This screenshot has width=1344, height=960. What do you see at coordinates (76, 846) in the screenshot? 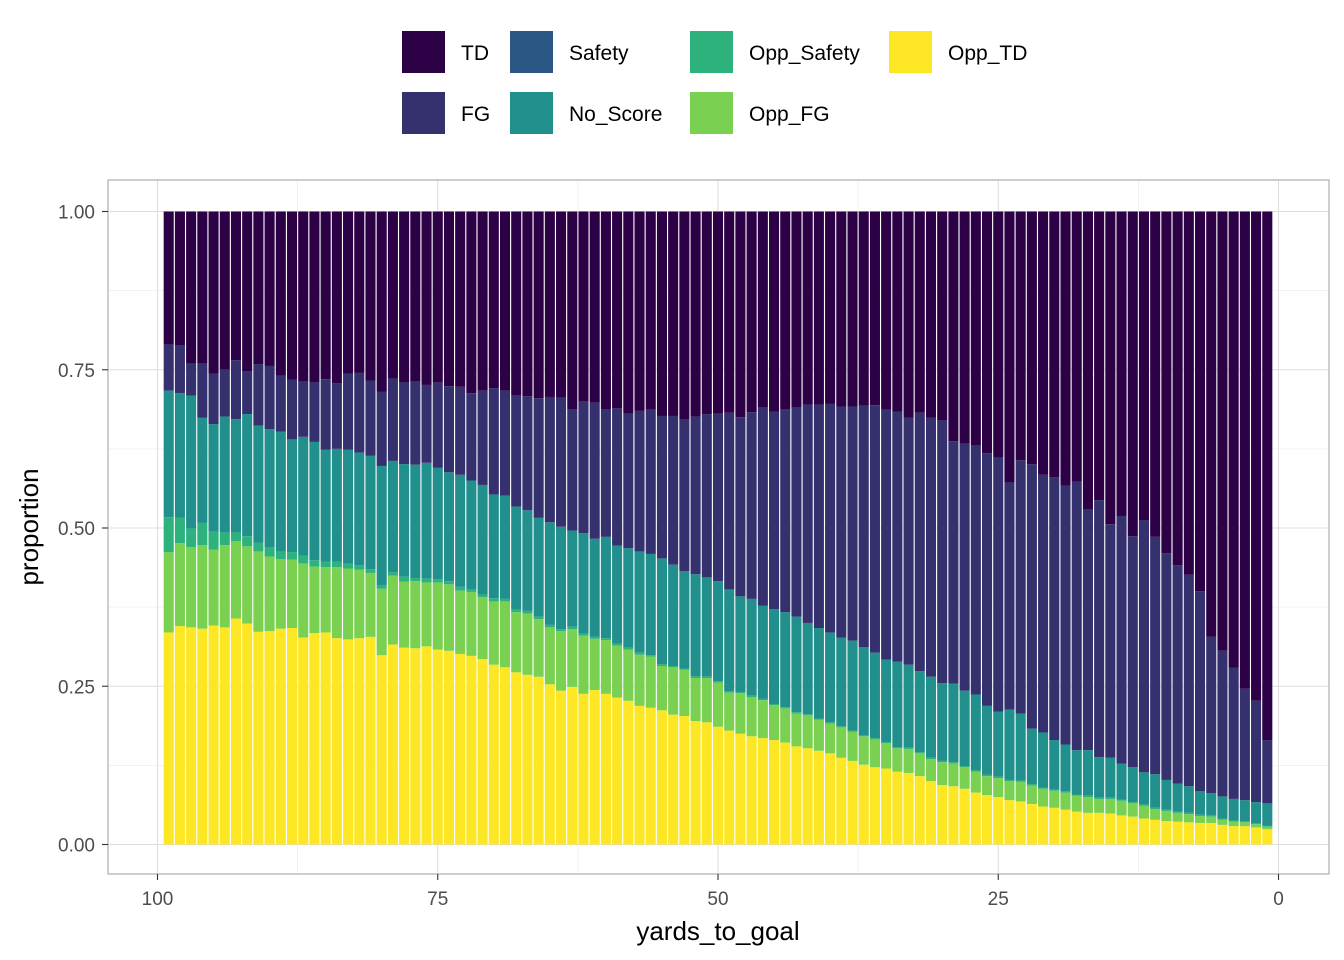
I see `y-tick-label: 0.00` at bounding box center [76, 846].